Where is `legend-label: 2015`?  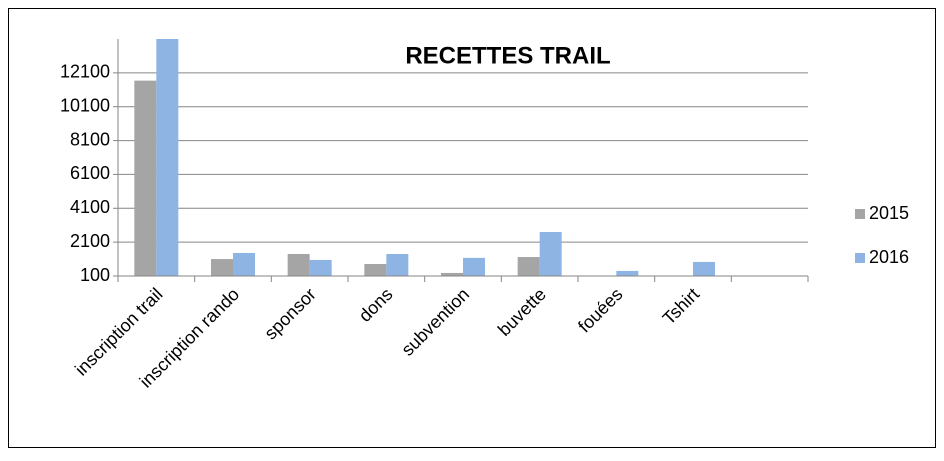
legend-label: 2015 is located at coordinates (889, 213).